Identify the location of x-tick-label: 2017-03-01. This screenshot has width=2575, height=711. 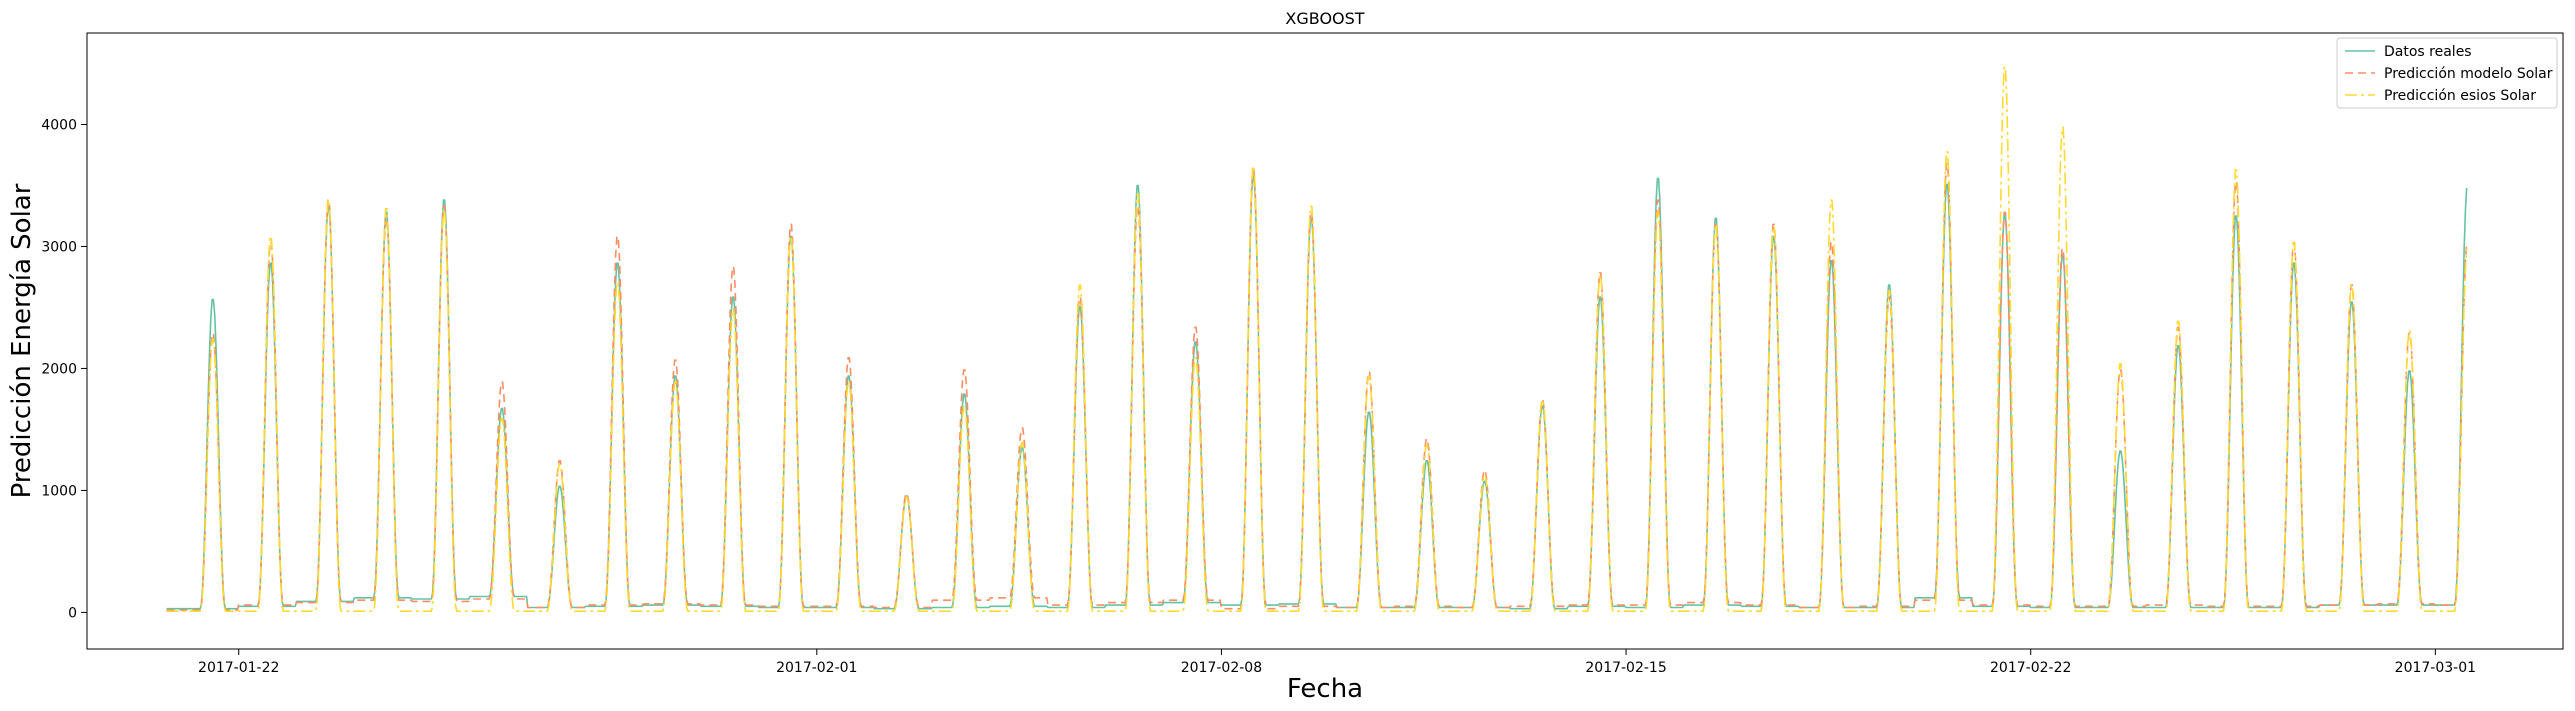
(2435, 668).